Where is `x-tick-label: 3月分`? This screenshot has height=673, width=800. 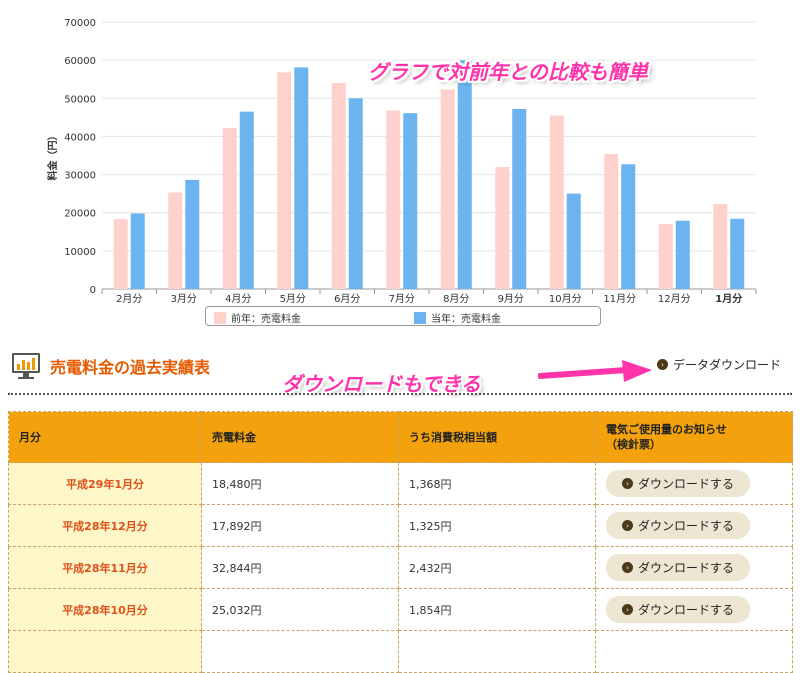
x-tick-label: 3月分 is located at coordinates (184, 299).